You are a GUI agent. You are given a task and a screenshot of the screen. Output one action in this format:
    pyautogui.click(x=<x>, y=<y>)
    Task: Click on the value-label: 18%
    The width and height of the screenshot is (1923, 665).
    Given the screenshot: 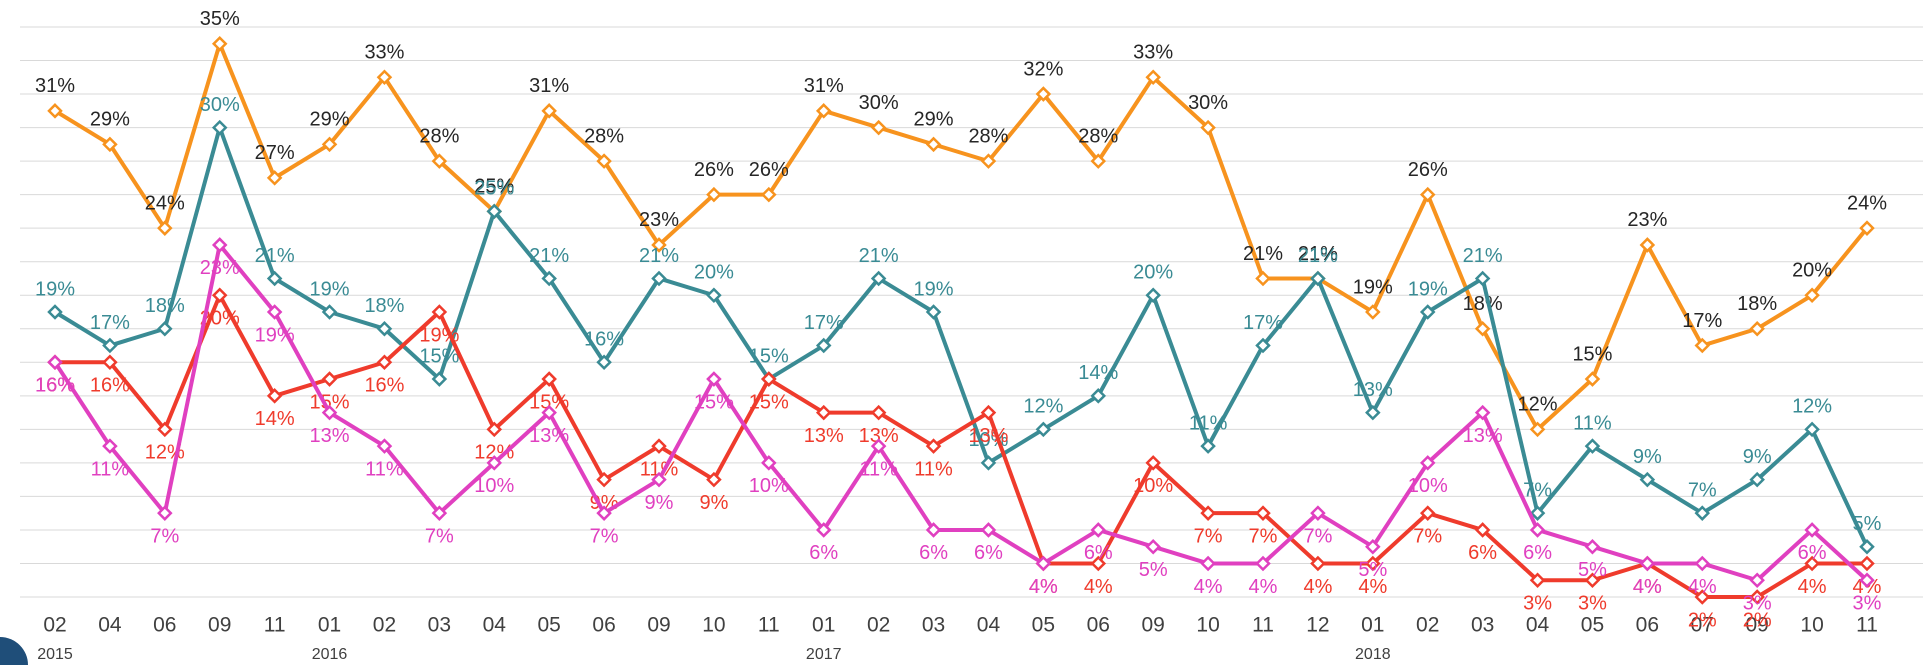 What is the action you would take?
    pyautogui.click(x=384, y=306)
    